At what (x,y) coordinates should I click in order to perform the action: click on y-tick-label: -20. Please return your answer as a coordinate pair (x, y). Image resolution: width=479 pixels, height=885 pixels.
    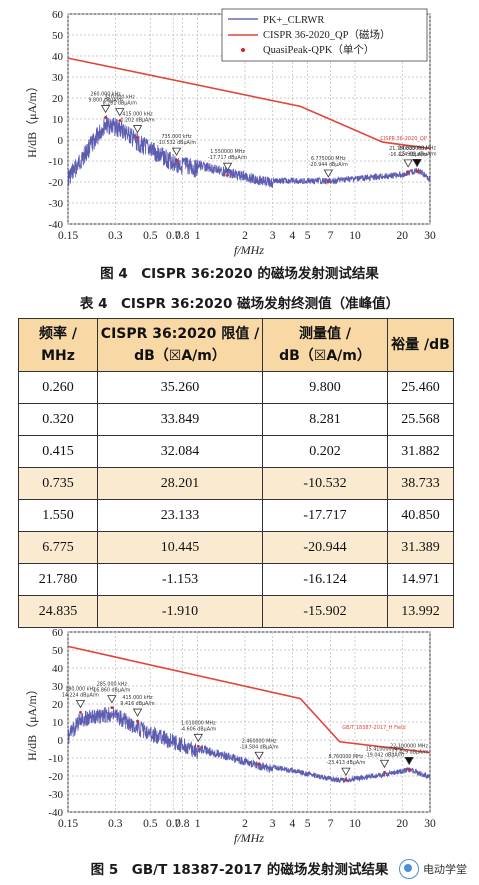
    Looking at the image, I should click on (55, 183).